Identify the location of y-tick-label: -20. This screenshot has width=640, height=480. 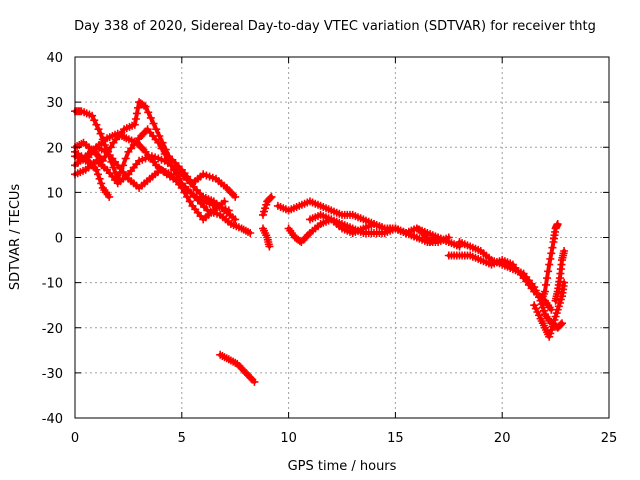
(52, 329).